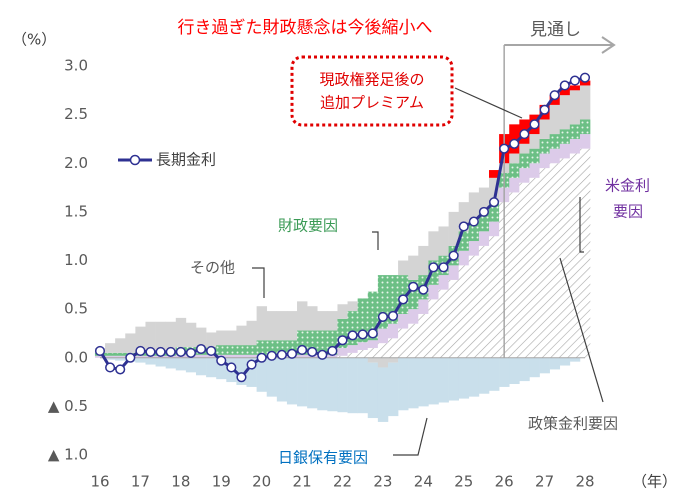 This screenshot has width=675, height=492. Describe the element at coordinates (372, 91) in the screenshot. I see `premium-box` at that location.